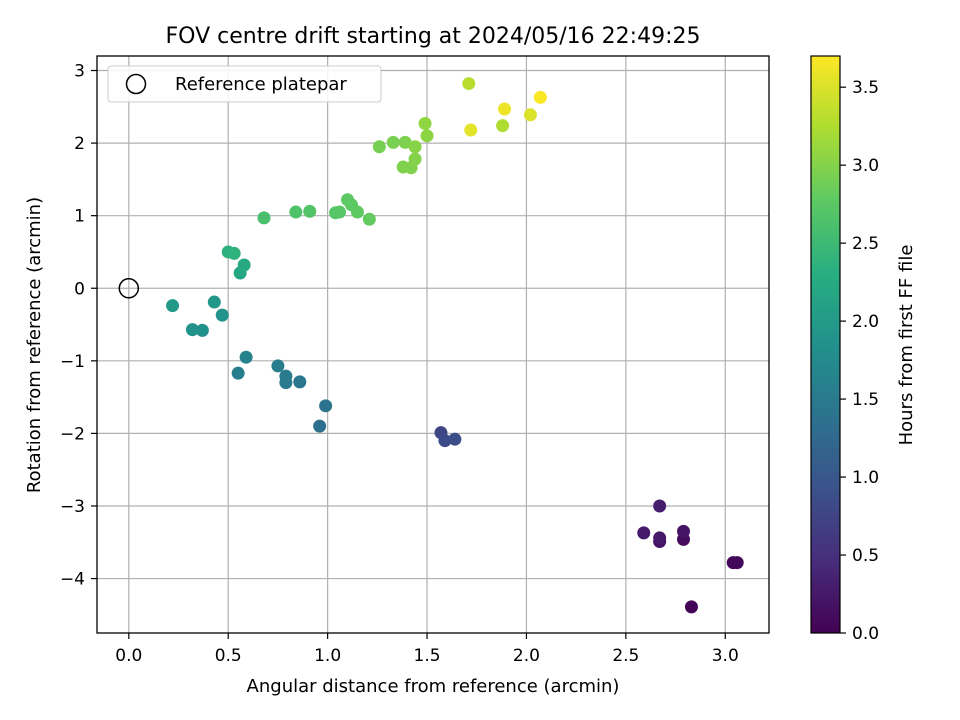 The width and height of the screenshot is (960, 720). Describe the element at coordinates (865, 556) in the screenshot. I see `colorbar-tick-label: 0.5` at that location.